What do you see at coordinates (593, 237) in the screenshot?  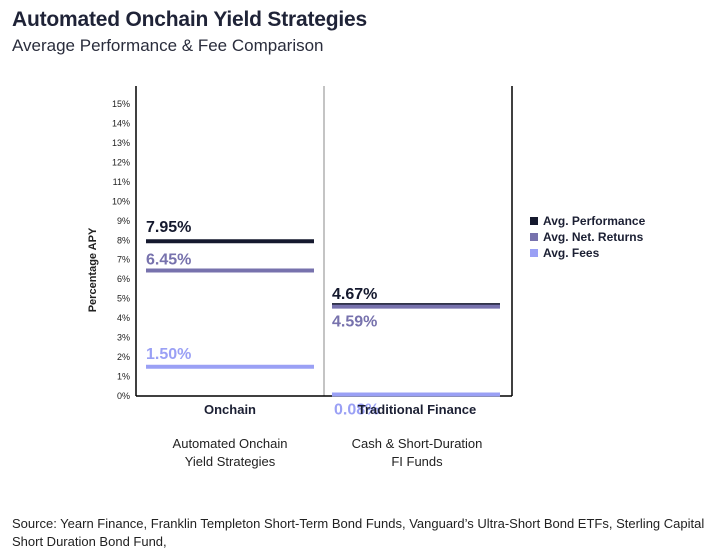 I see `legend-label: Avg. Net. Returns` at bounding box center [593, 237].